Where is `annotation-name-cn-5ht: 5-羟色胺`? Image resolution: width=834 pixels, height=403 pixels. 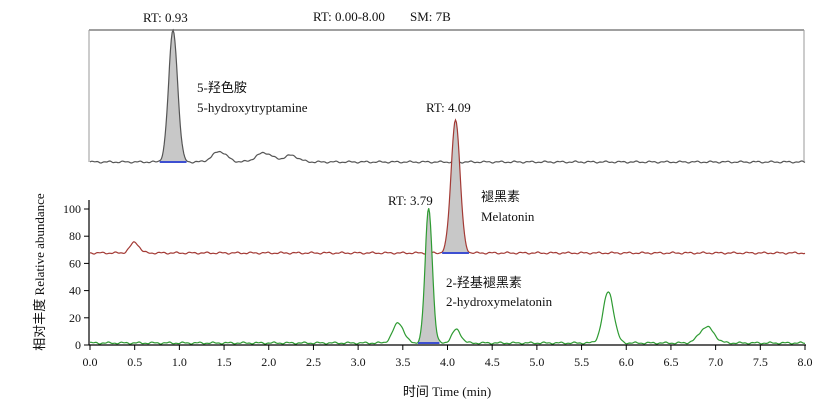
annotation-name-cn-5ht: 5-羟色胺 is located at coordinates (222, 87).